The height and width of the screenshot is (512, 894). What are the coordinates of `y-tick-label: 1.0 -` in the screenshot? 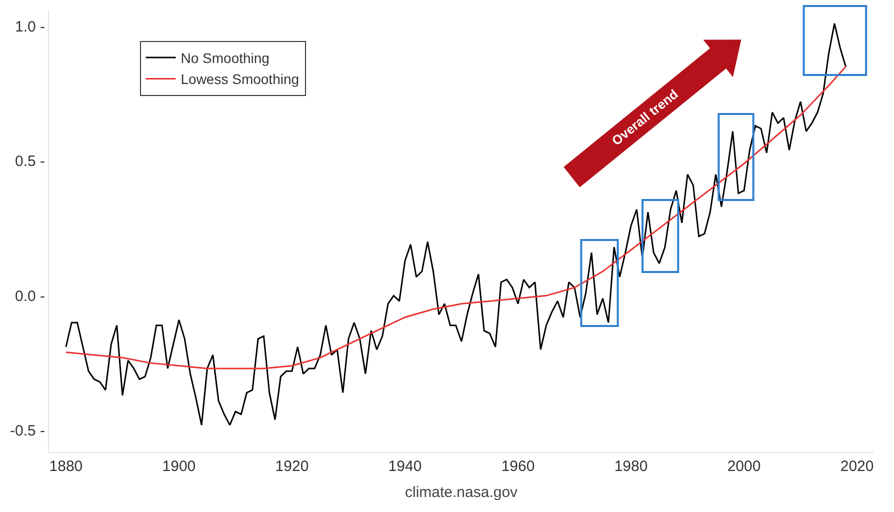 It's located at (30, 27).